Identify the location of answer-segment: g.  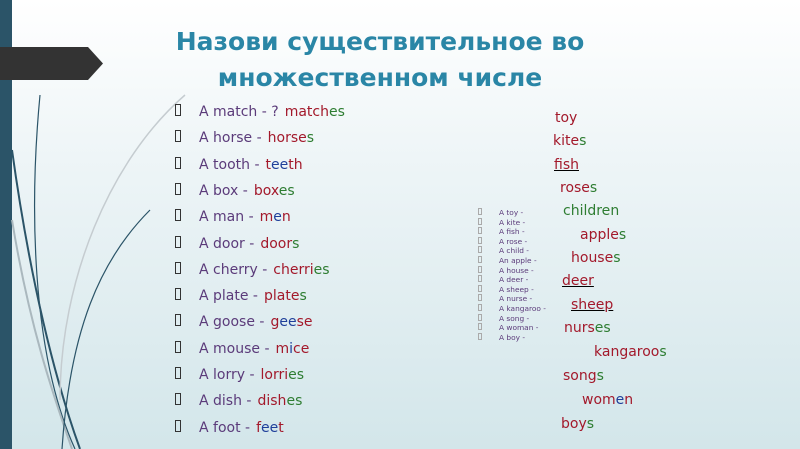
(275, 322).